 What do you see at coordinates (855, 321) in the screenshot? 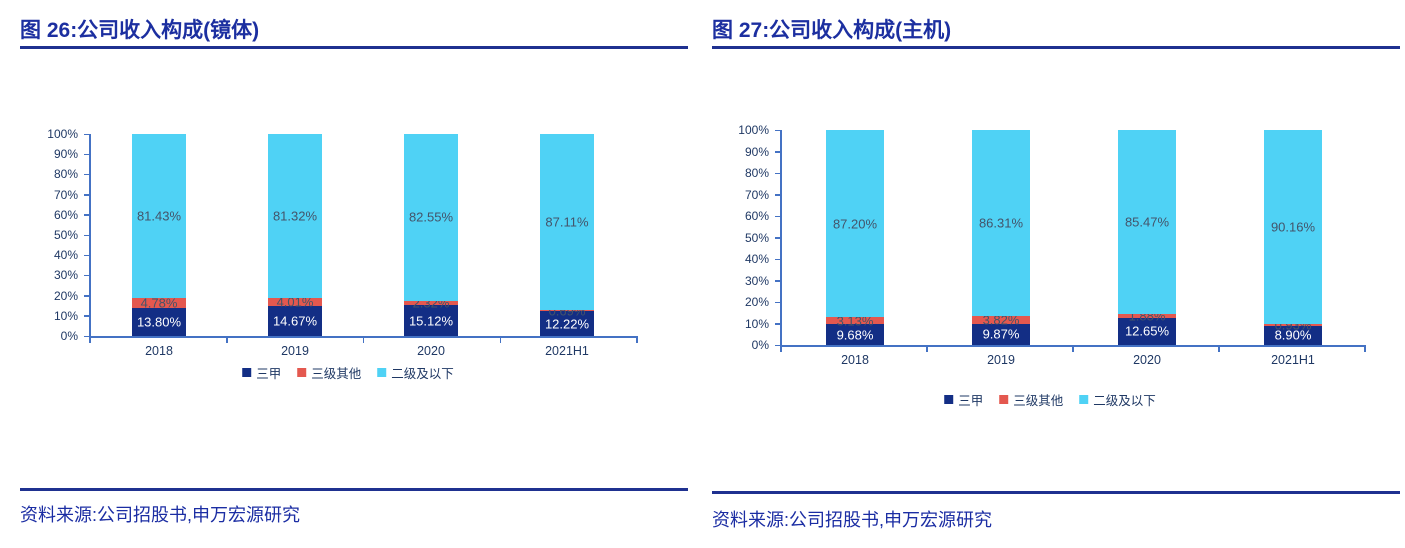
I see `bar-segment-三级其他-2018` at bounding box center [855, 321].